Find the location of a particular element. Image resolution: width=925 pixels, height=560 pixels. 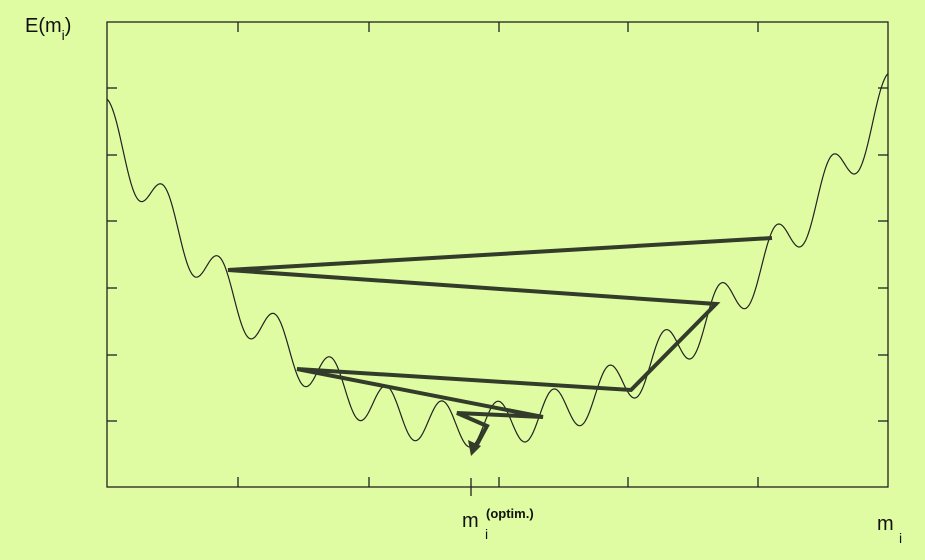

label-superscript: (optim.) is located at coordinates (510, 513).